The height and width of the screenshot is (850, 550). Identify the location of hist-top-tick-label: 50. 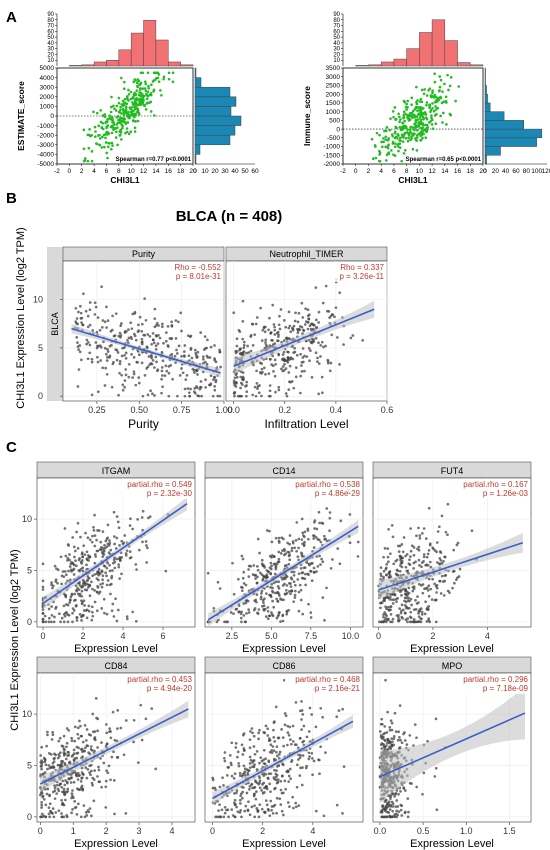
(336, 38).